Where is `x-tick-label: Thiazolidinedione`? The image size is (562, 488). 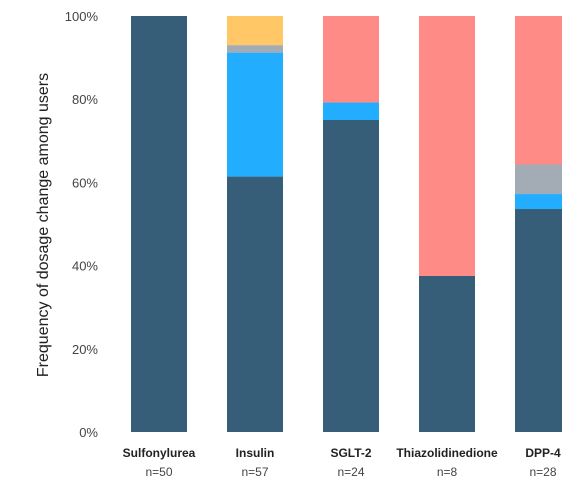
x-tick-label: Thiazolidinedione is located at coordinates (447, 453).